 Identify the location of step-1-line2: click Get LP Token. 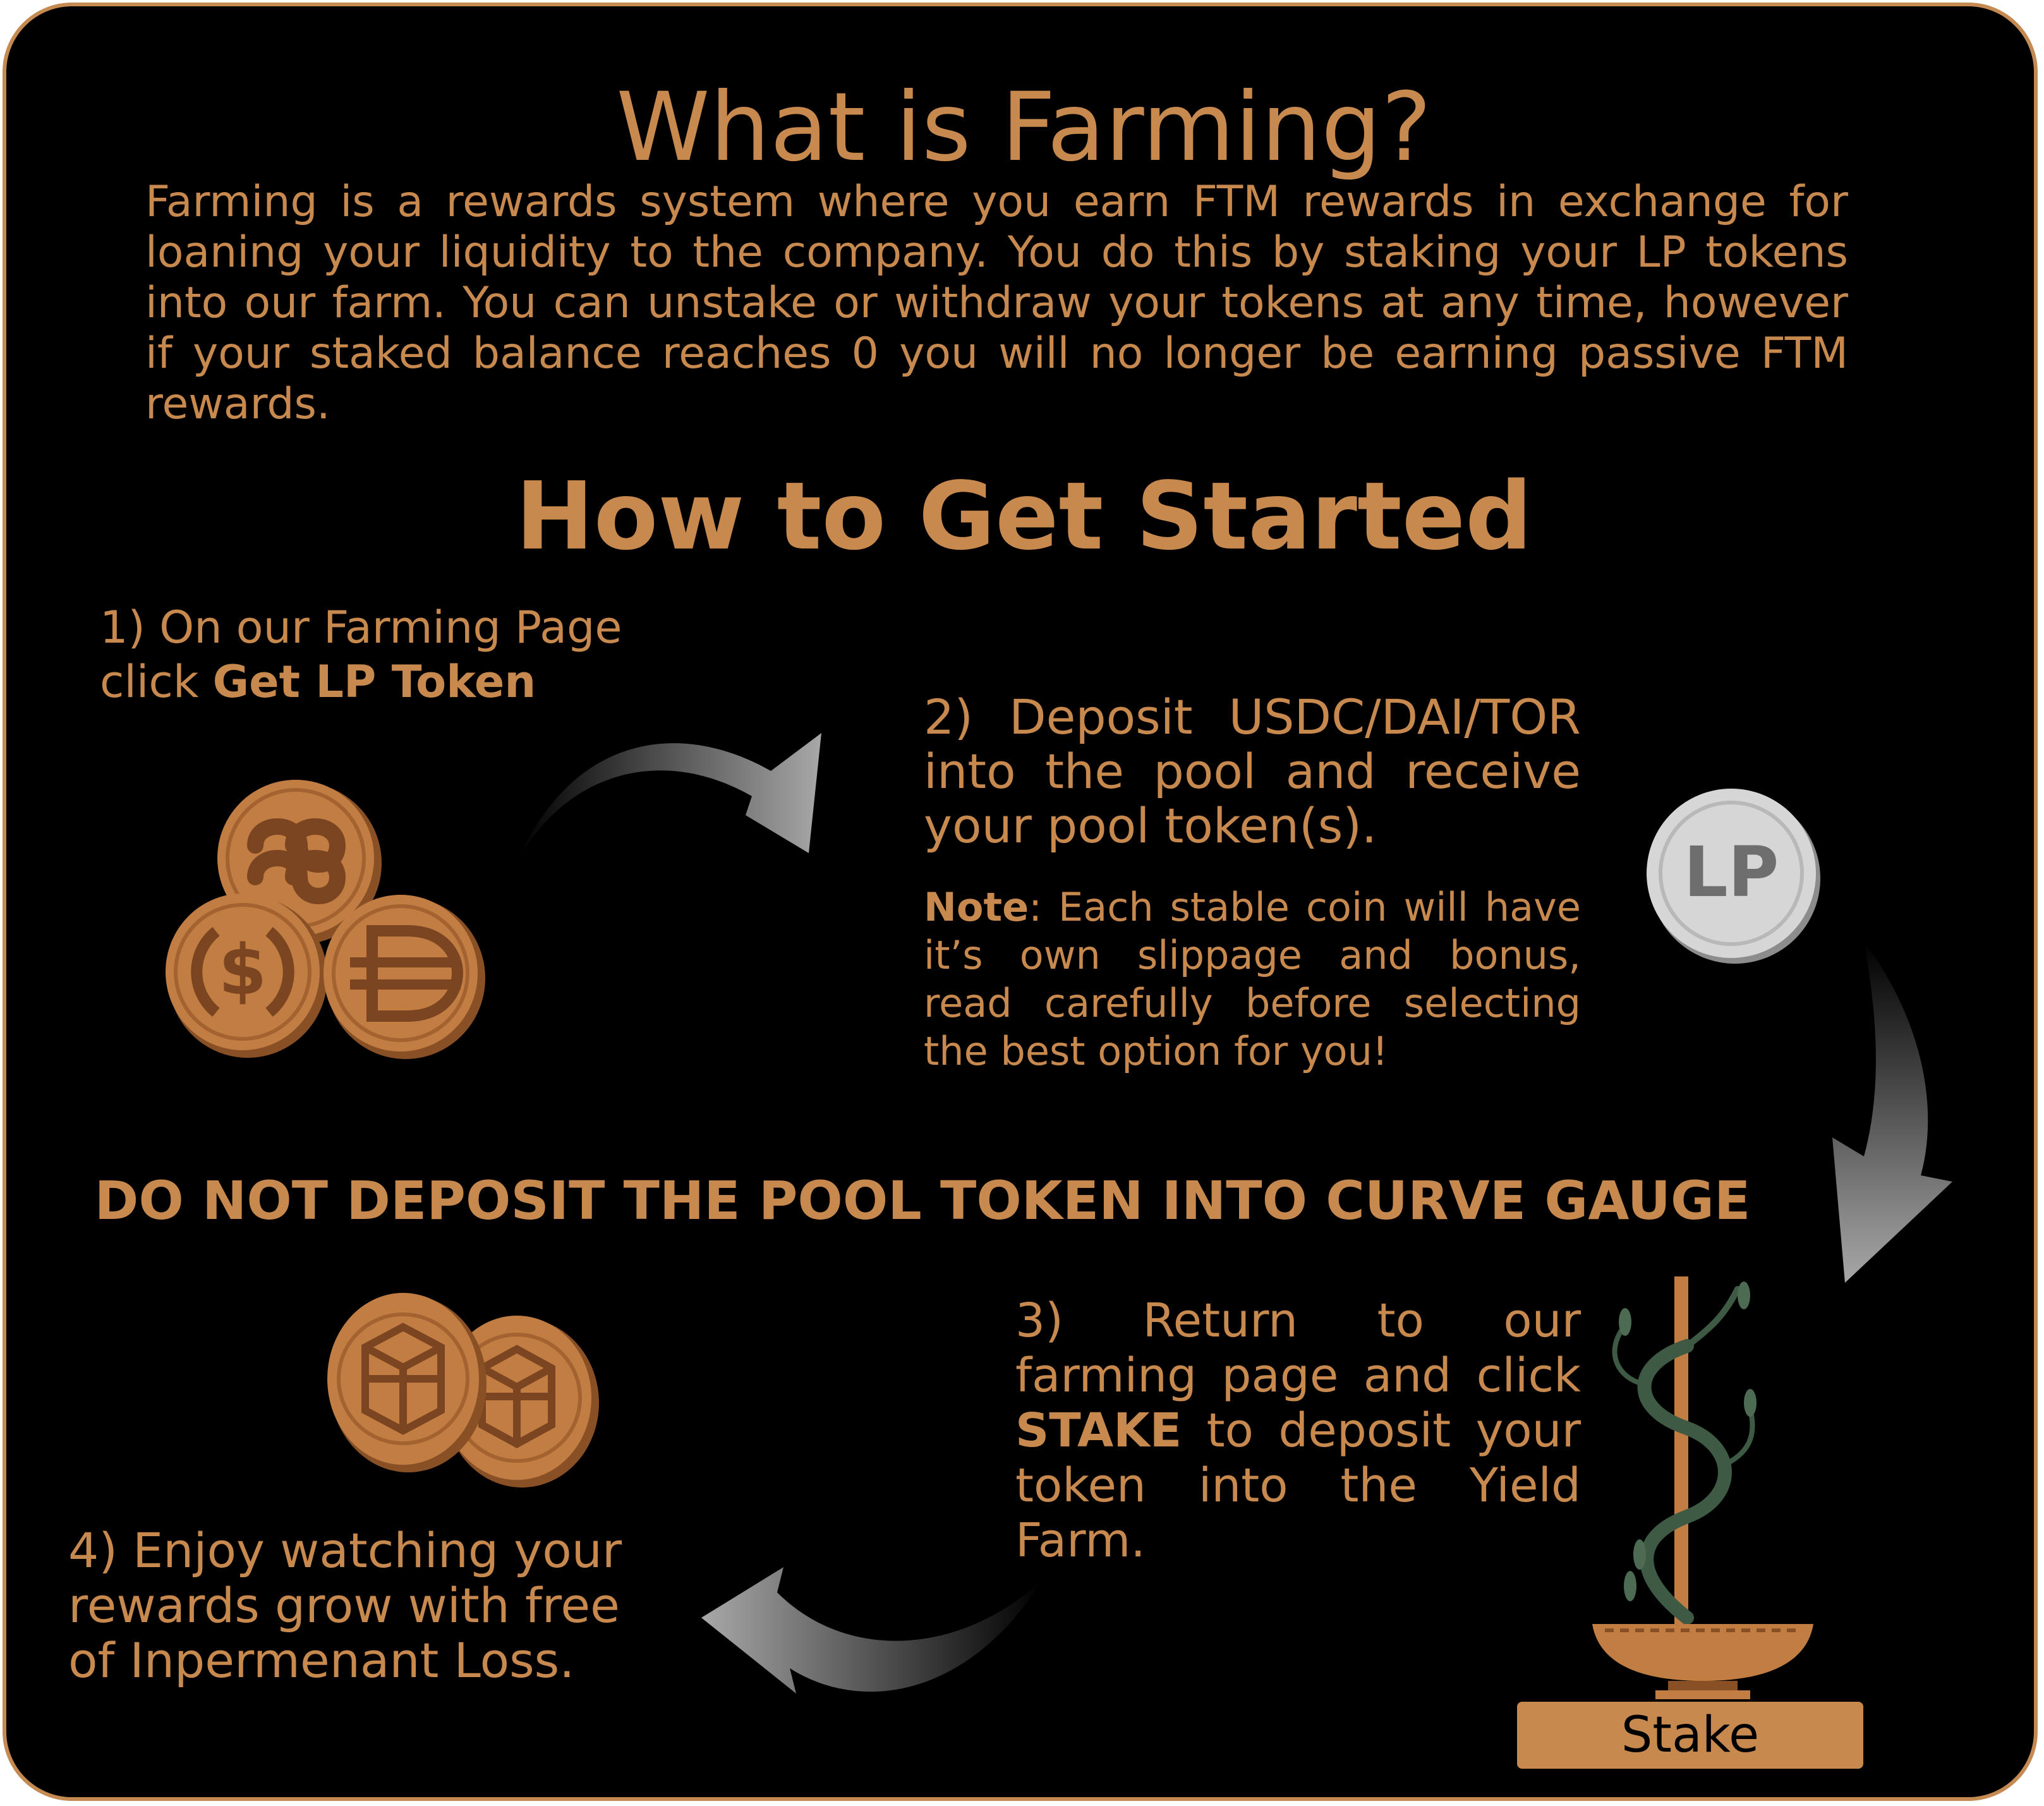
(384, 682).